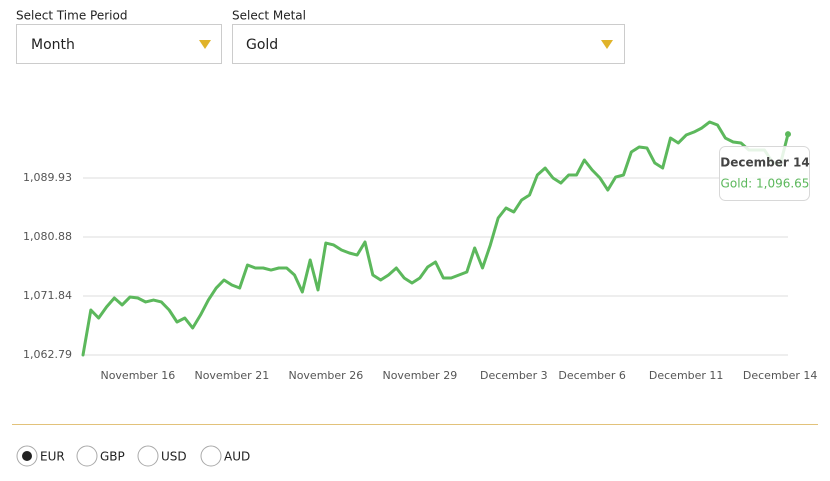 The image size is (830, 481). I want to click on x-tick-label: November 16, so click(137, 375).